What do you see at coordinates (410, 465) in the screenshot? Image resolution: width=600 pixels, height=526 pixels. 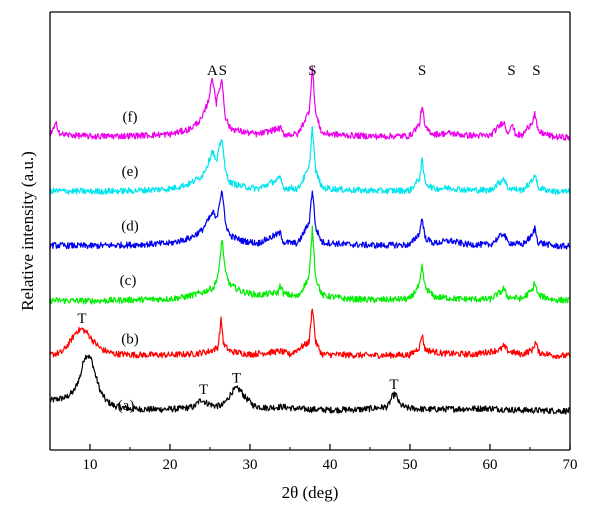 I see `x-tick-label-50: 50` at bounding box center [410, 465].